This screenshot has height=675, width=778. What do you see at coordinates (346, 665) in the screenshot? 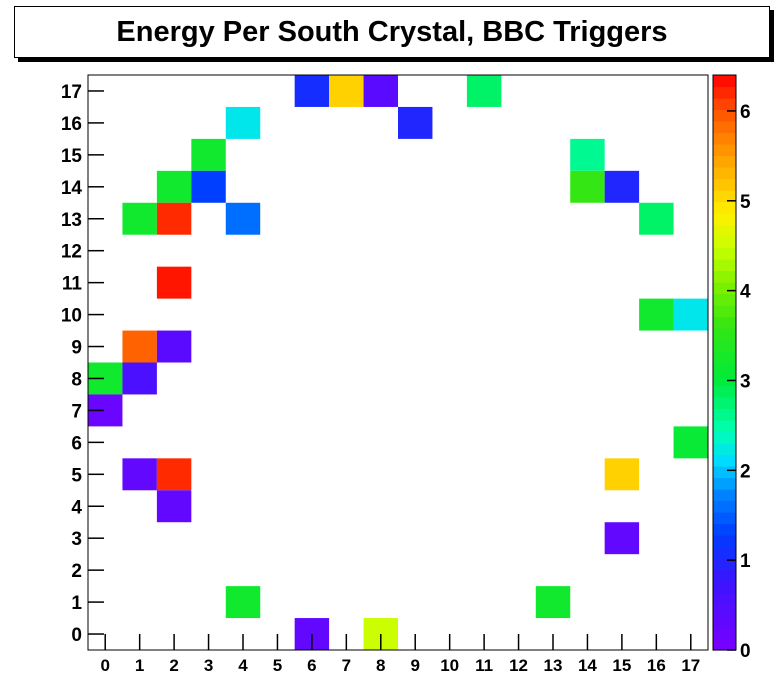
I see `x-tick-label: 7` at bounding box center [346, 665].